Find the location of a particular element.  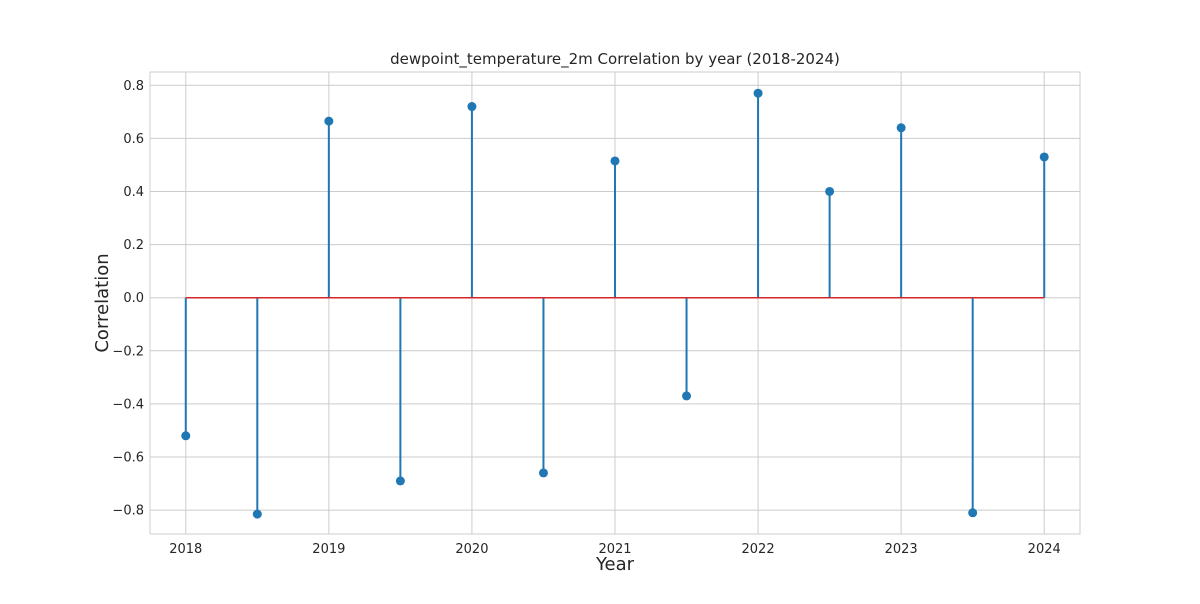

y-tick-label: −0.6 is located at coordinates (128, 458).